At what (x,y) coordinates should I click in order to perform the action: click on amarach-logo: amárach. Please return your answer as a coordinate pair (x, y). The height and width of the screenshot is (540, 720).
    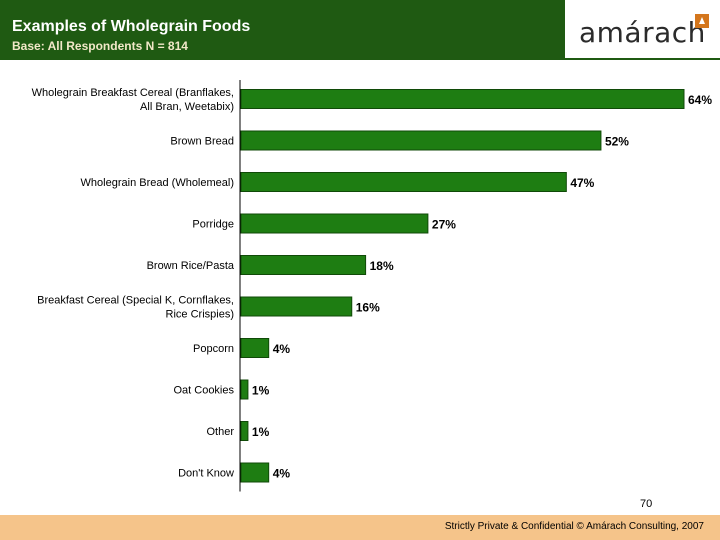
    Looking at the image, I should click on (645, 33).